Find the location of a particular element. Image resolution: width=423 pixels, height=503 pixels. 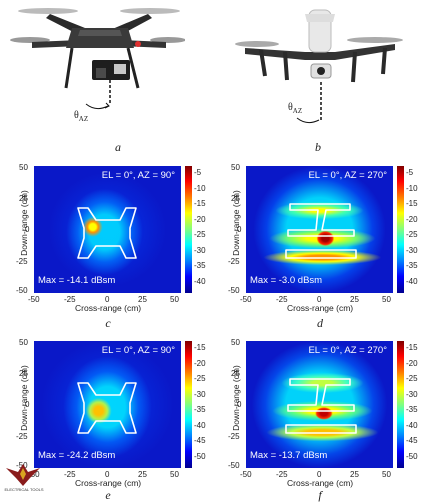

figure-label-c: c is located at coordinates (108, 323).